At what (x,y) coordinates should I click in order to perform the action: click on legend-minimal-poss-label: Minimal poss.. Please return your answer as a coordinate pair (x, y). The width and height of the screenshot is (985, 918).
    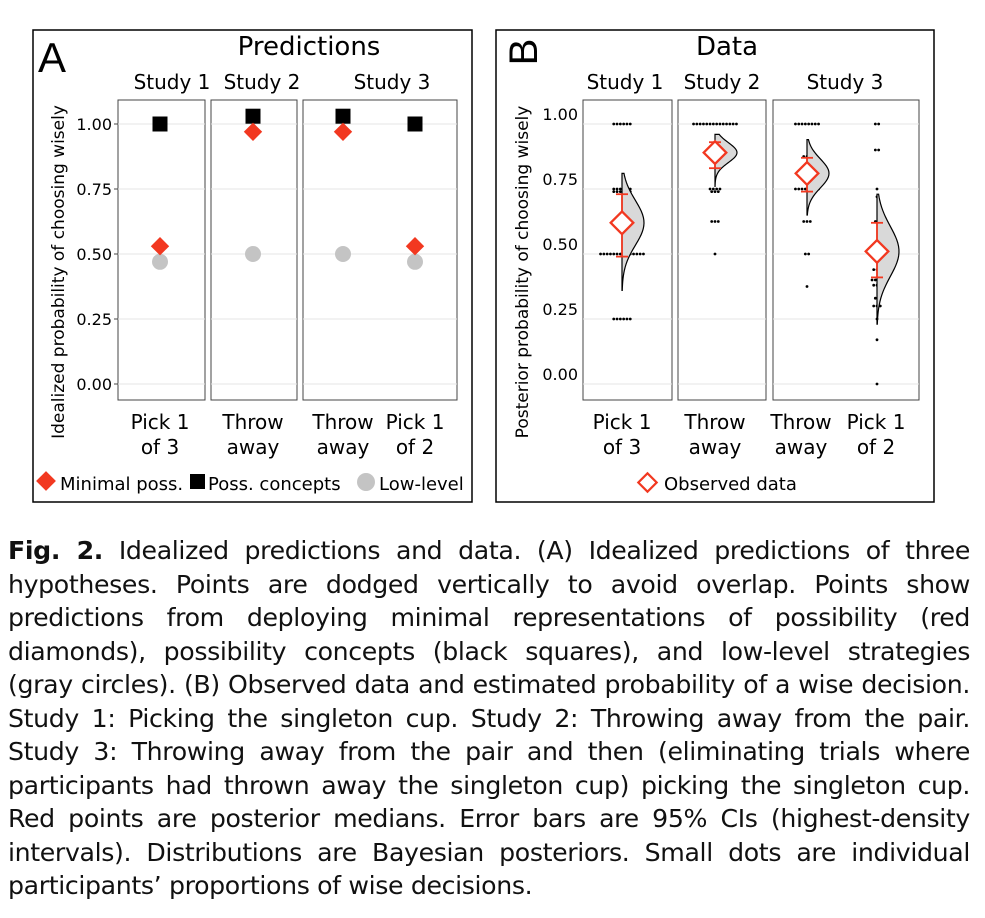
    Looking at the image, I should click on (121, 484).